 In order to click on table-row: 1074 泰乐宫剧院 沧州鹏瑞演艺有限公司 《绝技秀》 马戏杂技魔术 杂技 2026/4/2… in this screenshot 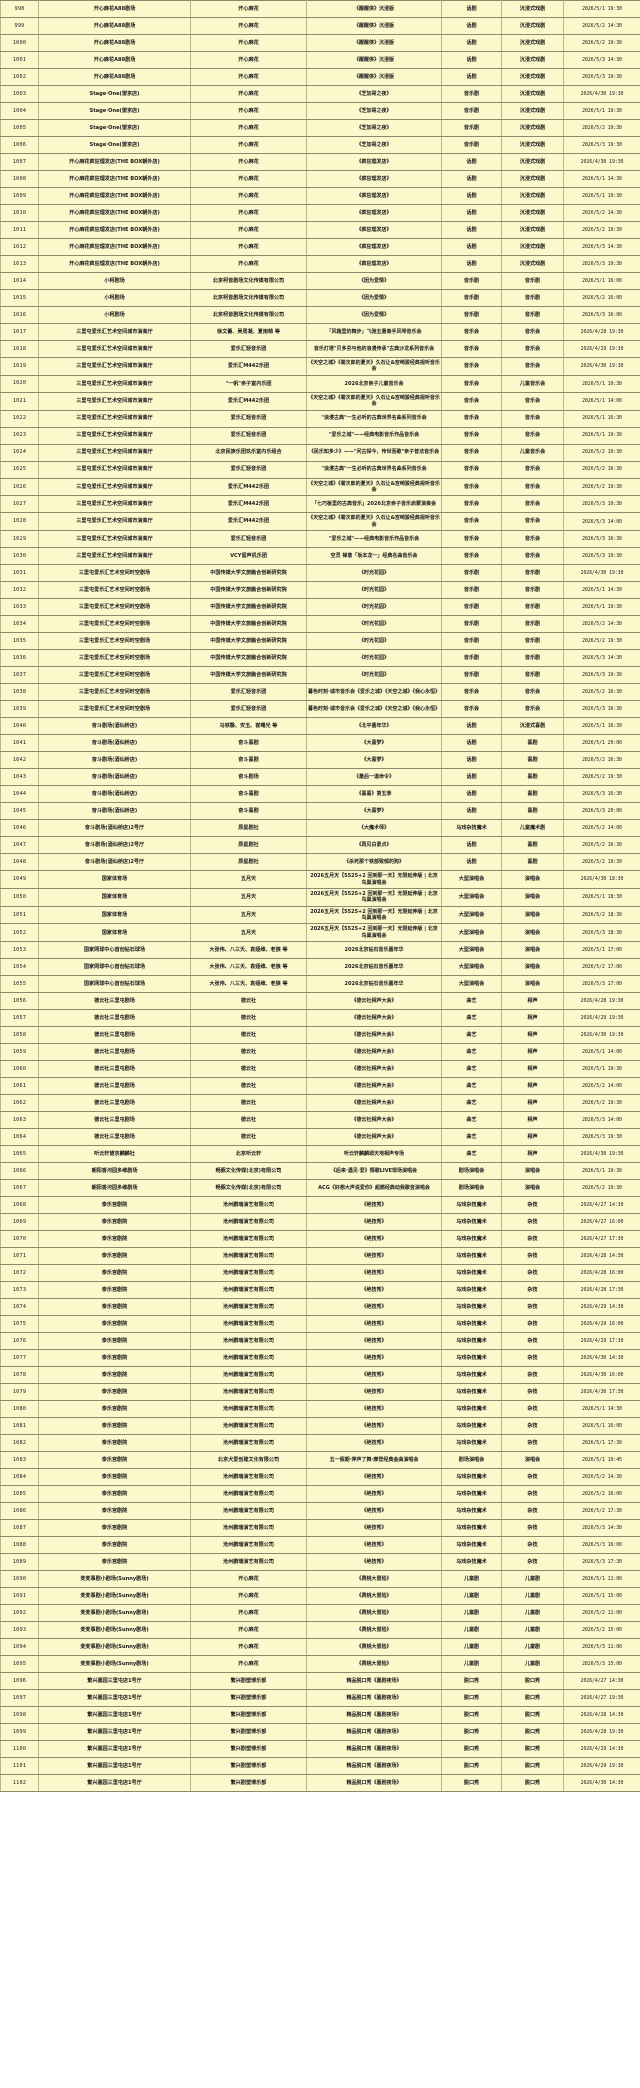, I will do `click(320, 1307)`.